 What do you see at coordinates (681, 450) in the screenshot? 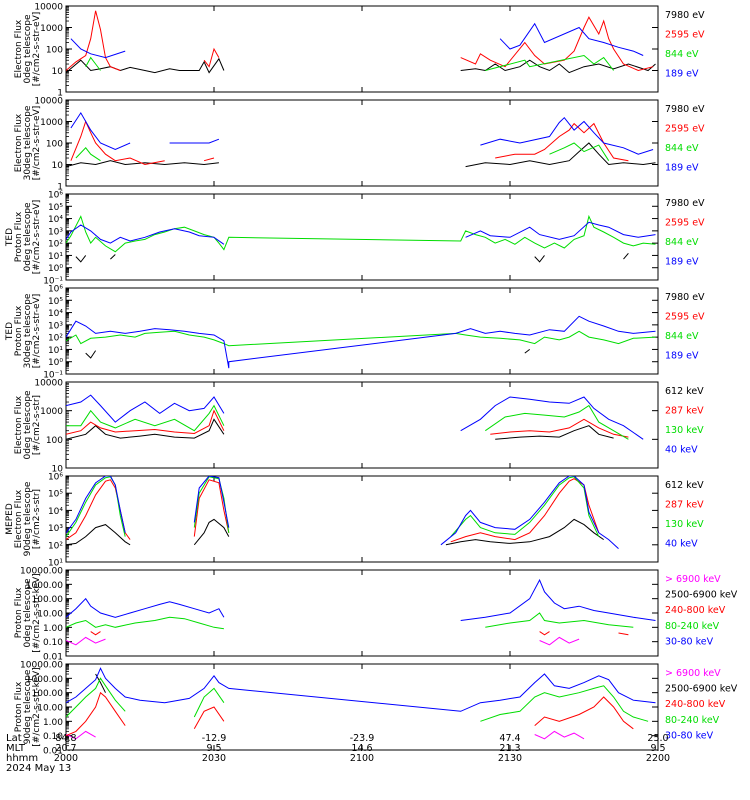
I see `panel-5-legend-3: 40 keV` at bounding box center [681, 450].